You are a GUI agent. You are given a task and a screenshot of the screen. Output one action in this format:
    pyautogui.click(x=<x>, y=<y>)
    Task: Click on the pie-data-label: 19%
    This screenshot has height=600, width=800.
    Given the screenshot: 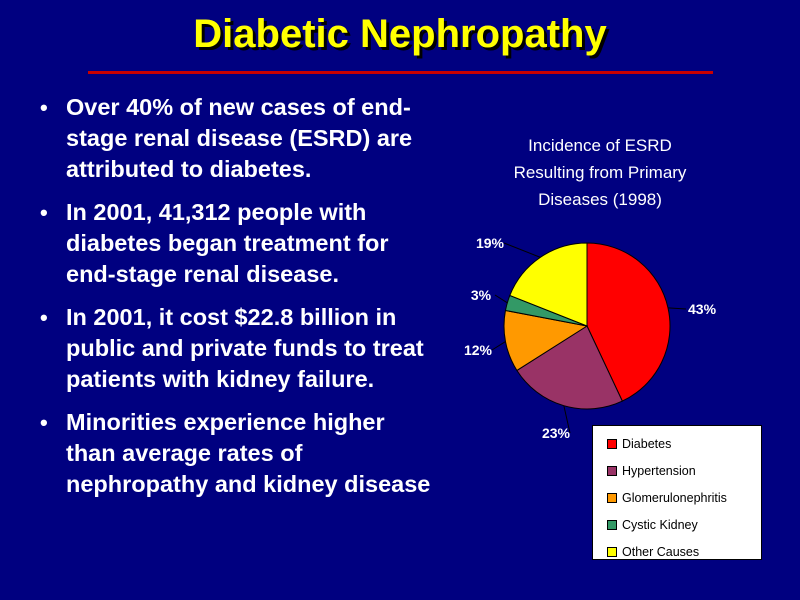 What is the action you would take?
    pyautogui.click(x=490, y=243)
    